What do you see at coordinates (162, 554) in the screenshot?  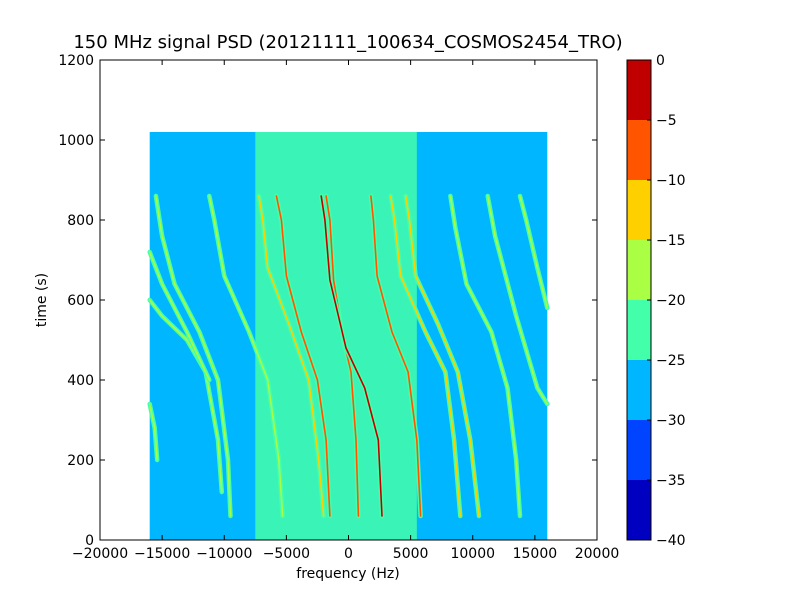 I see `x-tick-label: −15000` at bounding box center [162, 554].